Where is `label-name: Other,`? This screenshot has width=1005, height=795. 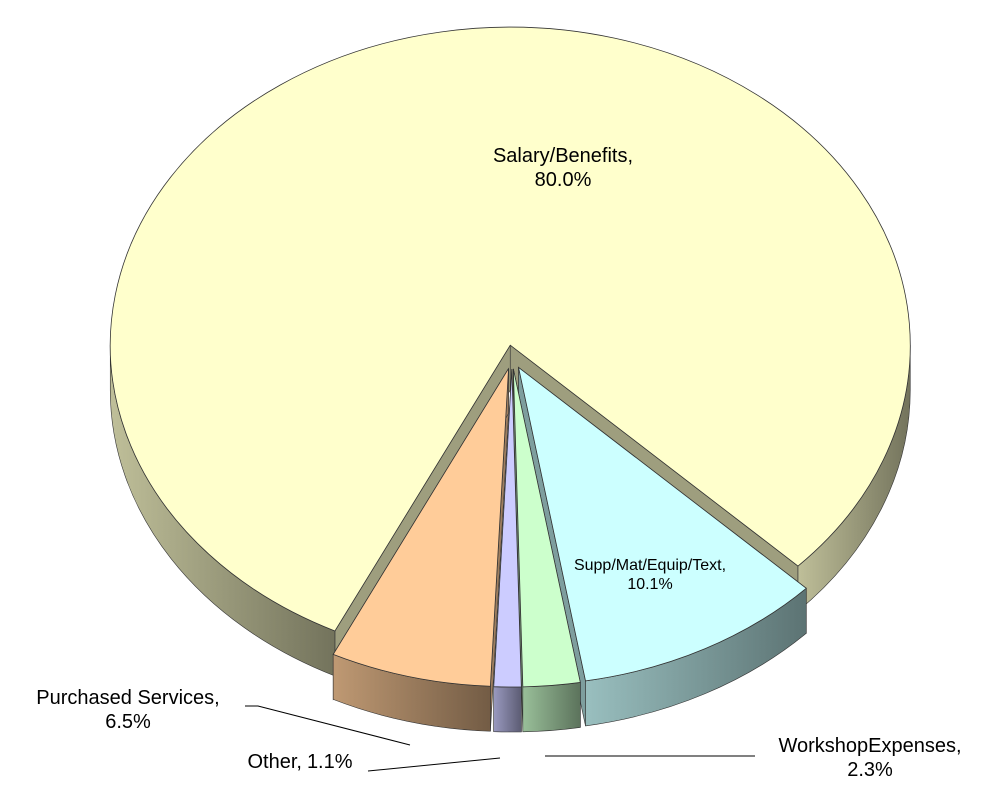
label-name: Other, is located at coordinates (274, 762).